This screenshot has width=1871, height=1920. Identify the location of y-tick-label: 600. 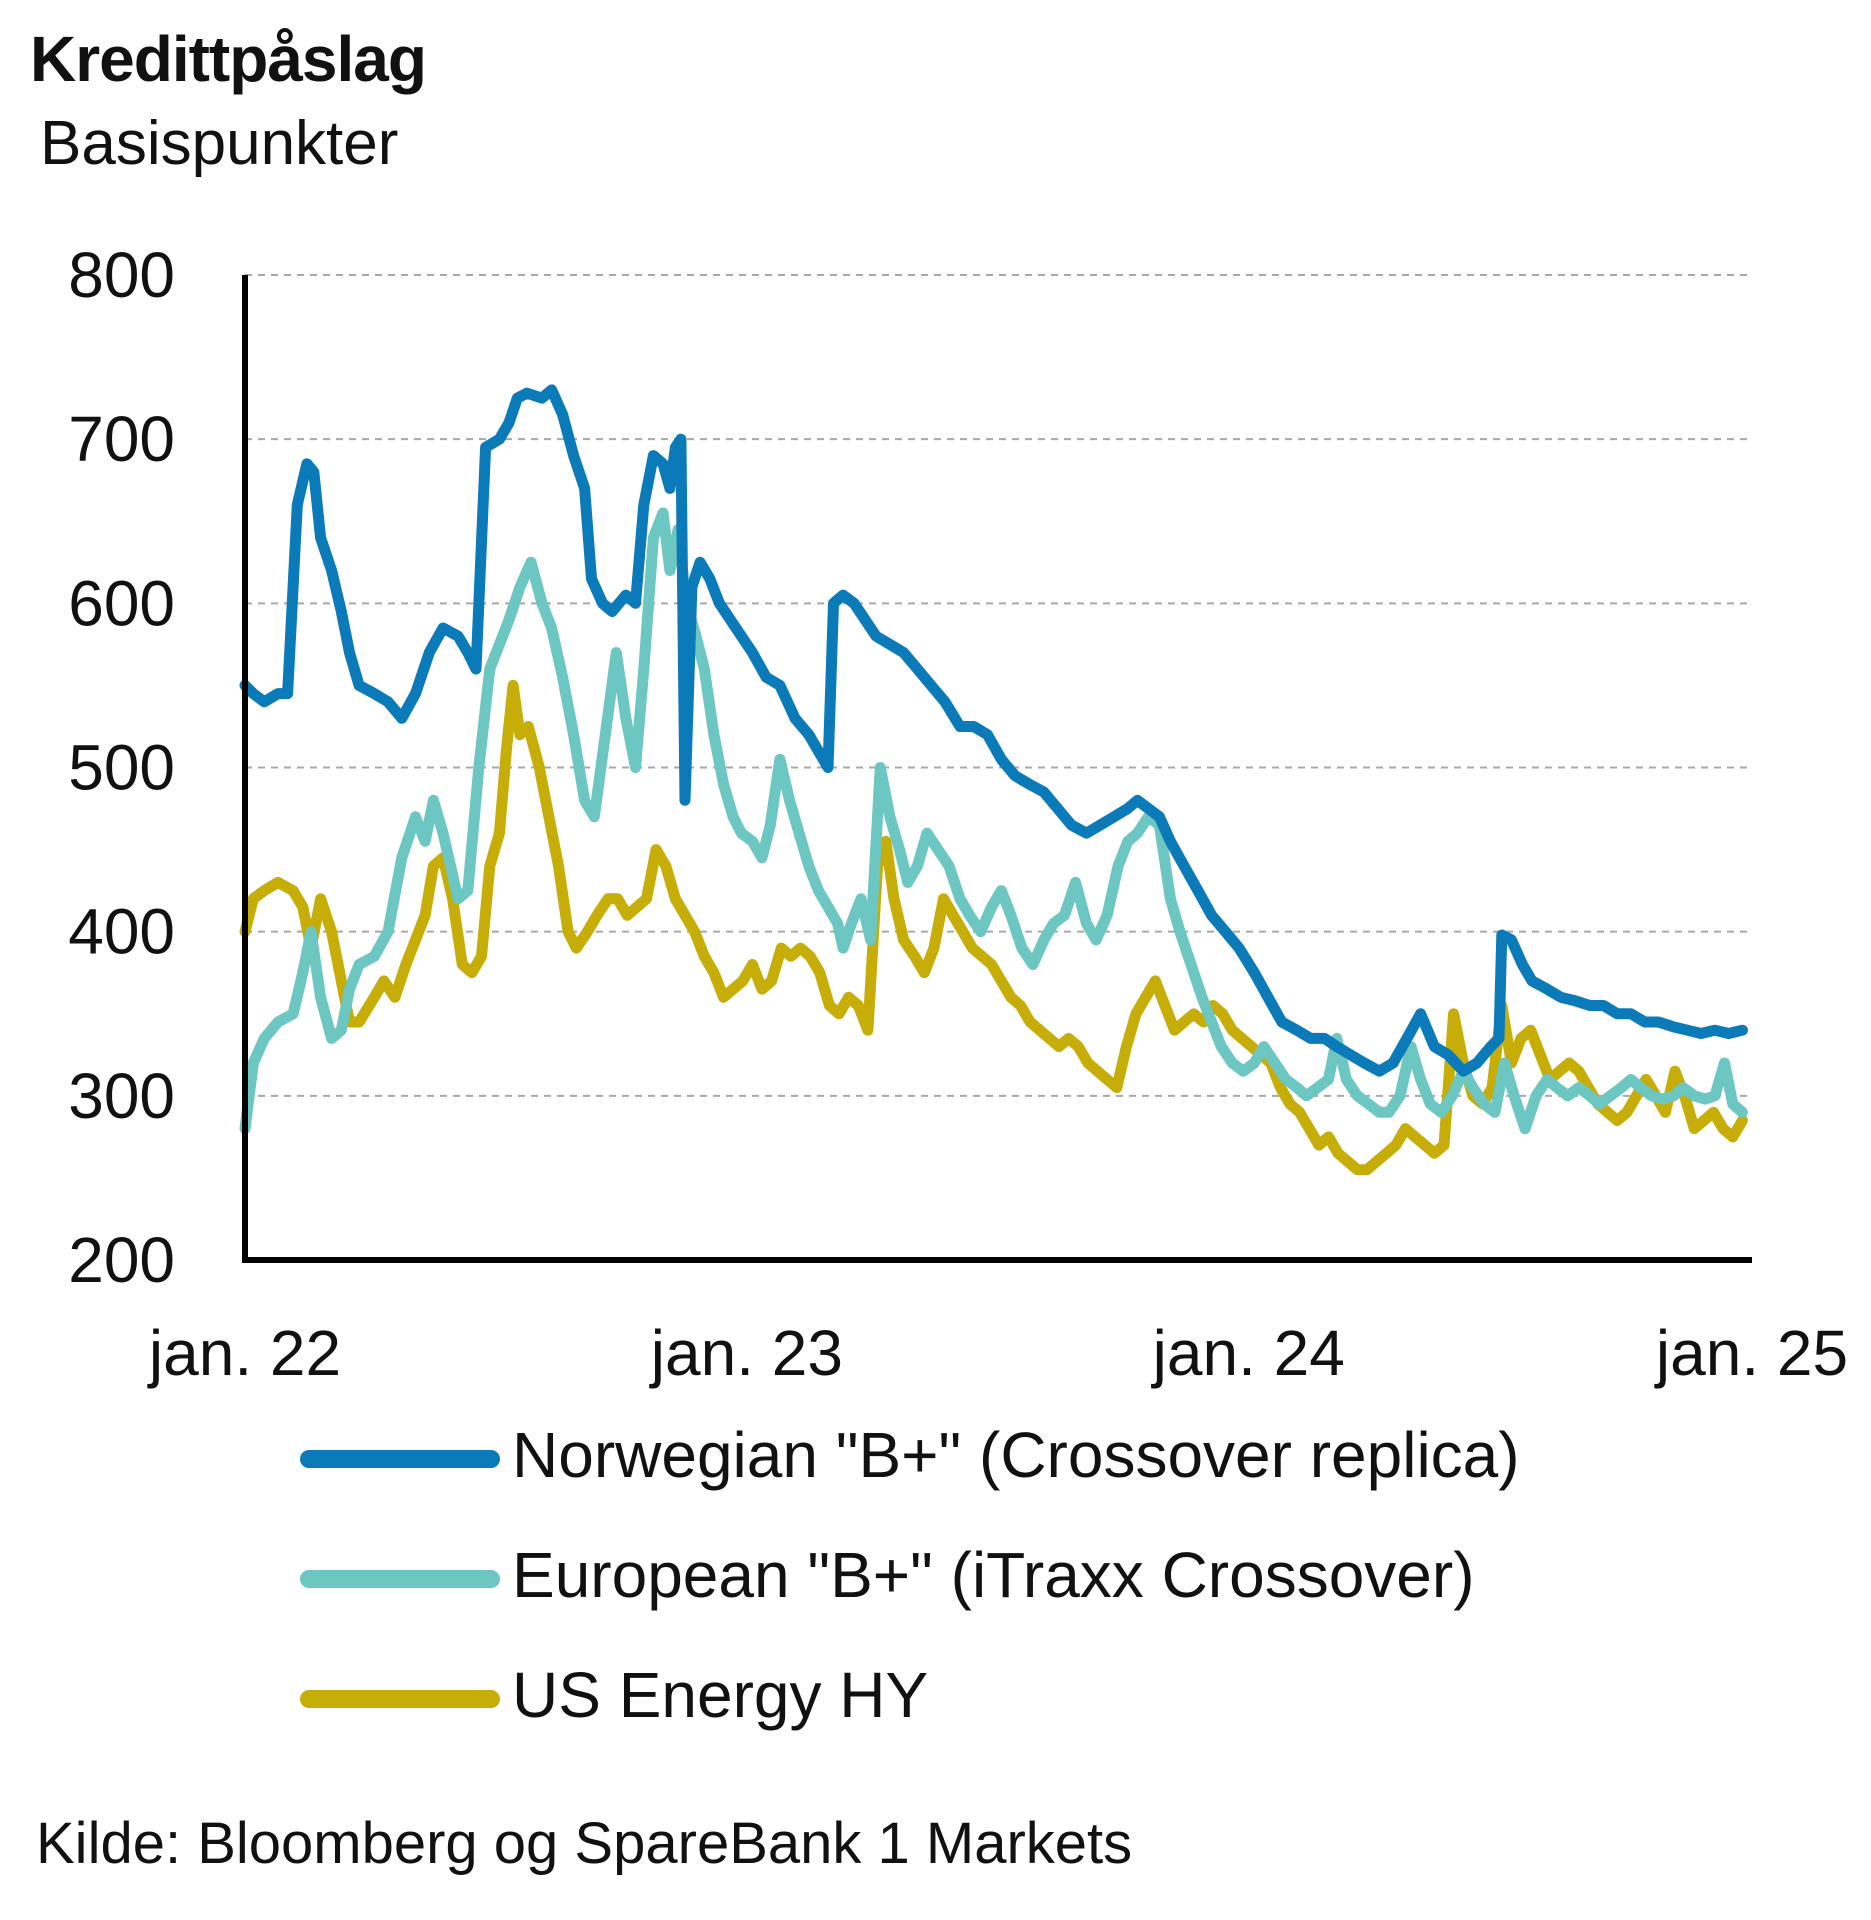
(121, 603).